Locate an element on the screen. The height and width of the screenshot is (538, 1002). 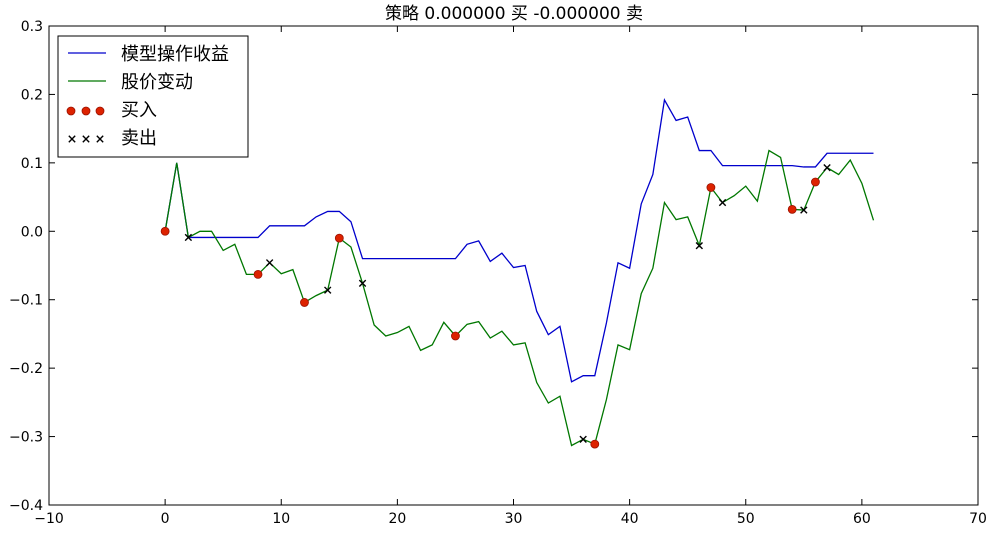
x-tick-label: 30 is located at coordinates (514, 519).